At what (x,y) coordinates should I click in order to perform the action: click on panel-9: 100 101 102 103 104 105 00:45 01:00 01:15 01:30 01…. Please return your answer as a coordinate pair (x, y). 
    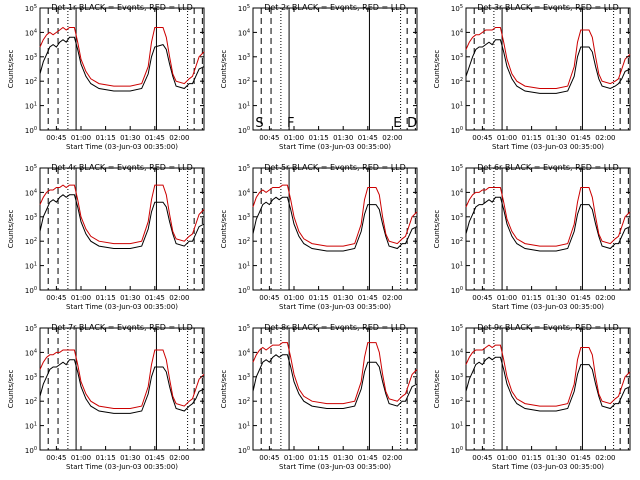
    Looking at the image, I should click on (532, 397).